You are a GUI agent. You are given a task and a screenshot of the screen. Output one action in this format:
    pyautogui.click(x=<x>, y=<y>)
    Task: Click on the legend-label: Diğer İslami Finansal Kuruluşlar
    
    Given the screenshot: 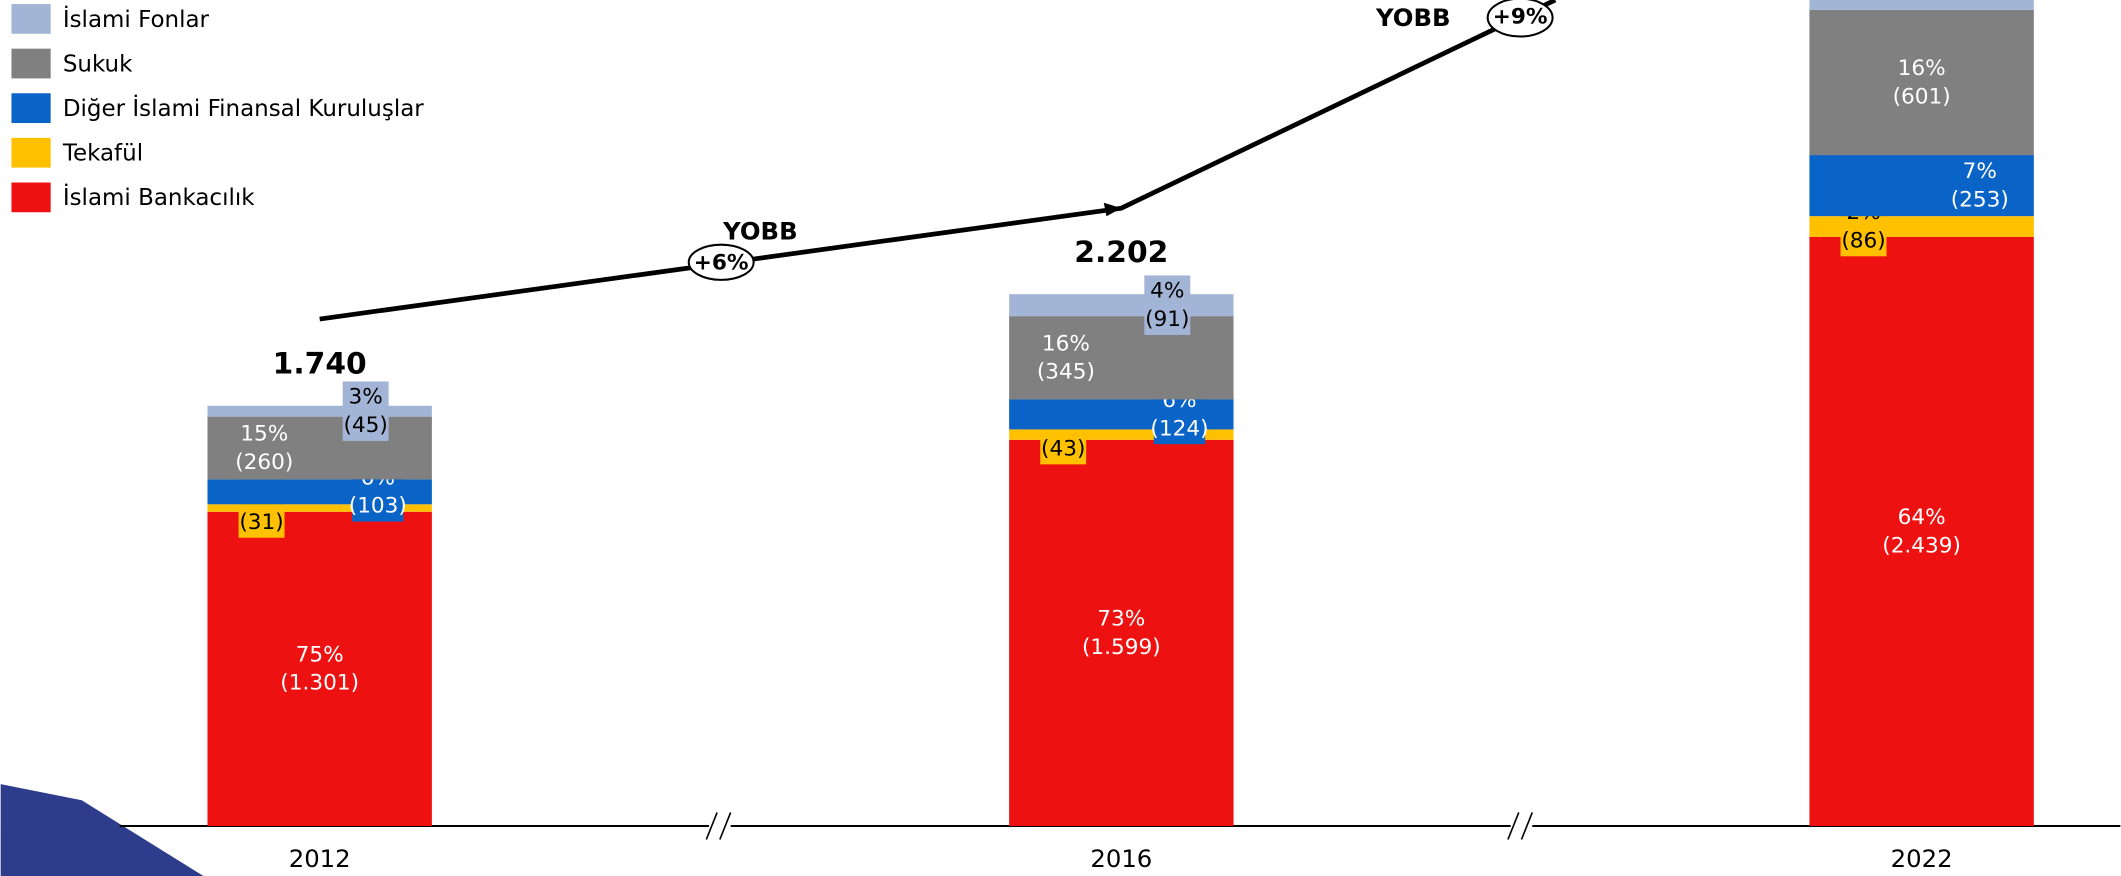 What is the action you would take?
    pyautogui.click(x=243, y=108)
    